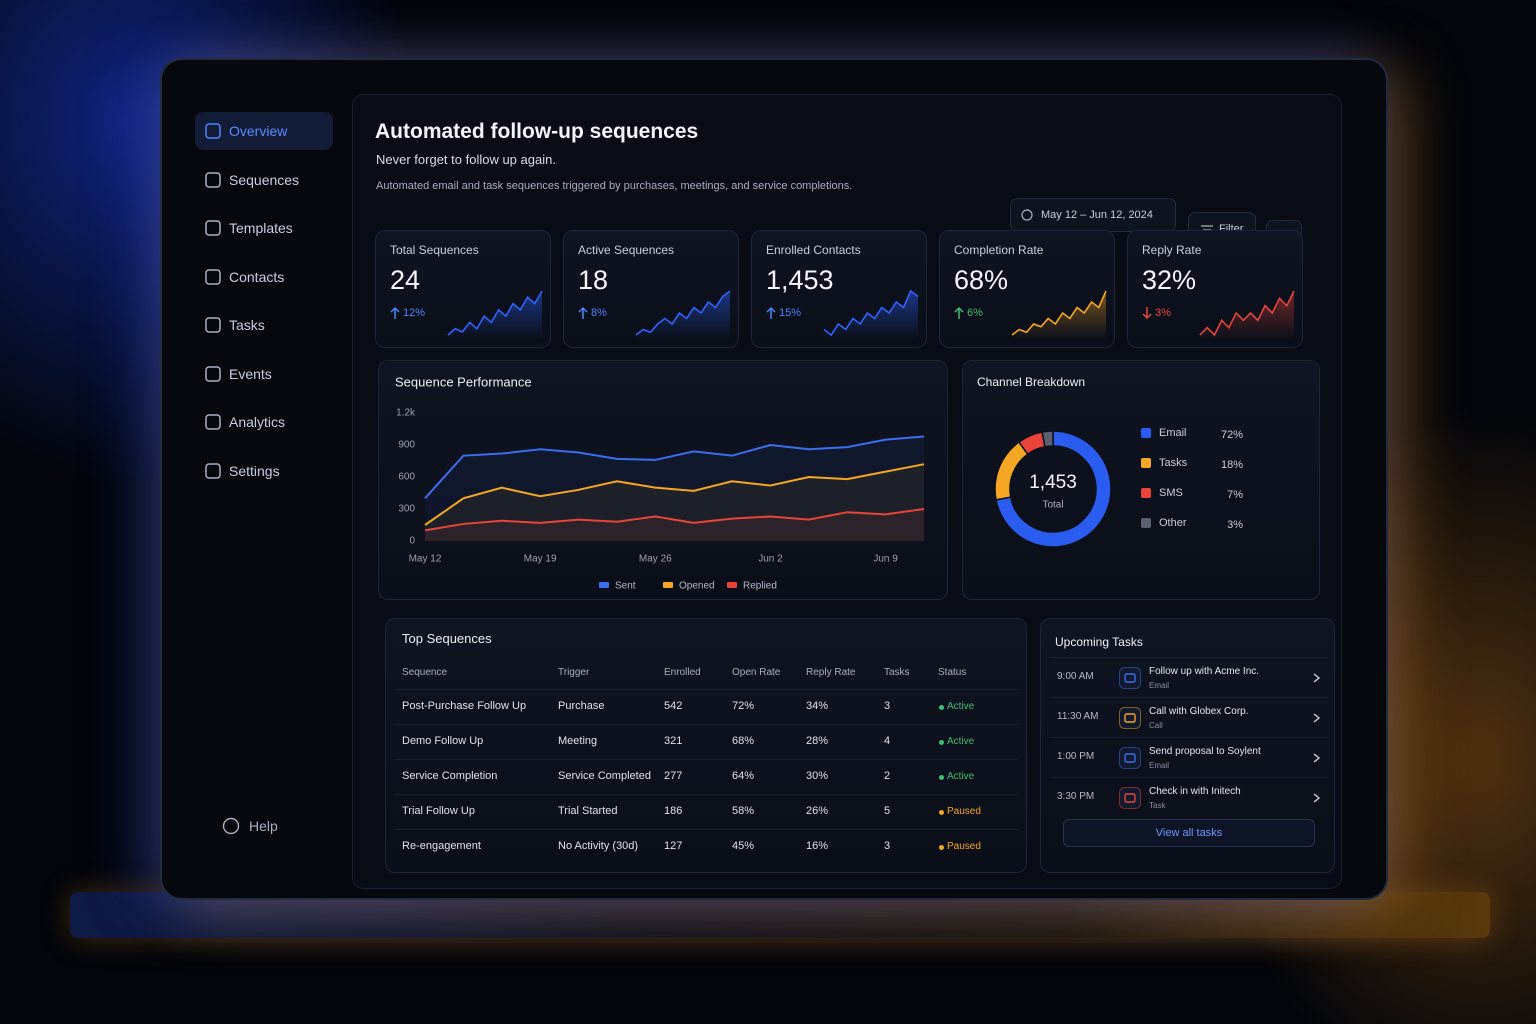 The image size is (1536, 1024). I want to click on table-cell: No Activity (30d), so click(598, 846).